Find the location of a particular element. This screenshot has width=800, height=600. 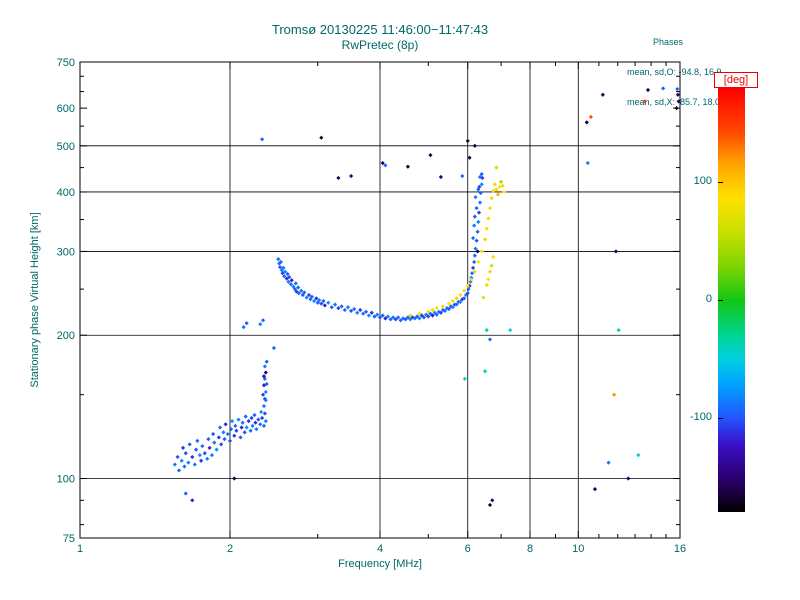

plot-title: Tromsø 20130225 11:46:00−11:47:43 is located at coordinates (380, 29).